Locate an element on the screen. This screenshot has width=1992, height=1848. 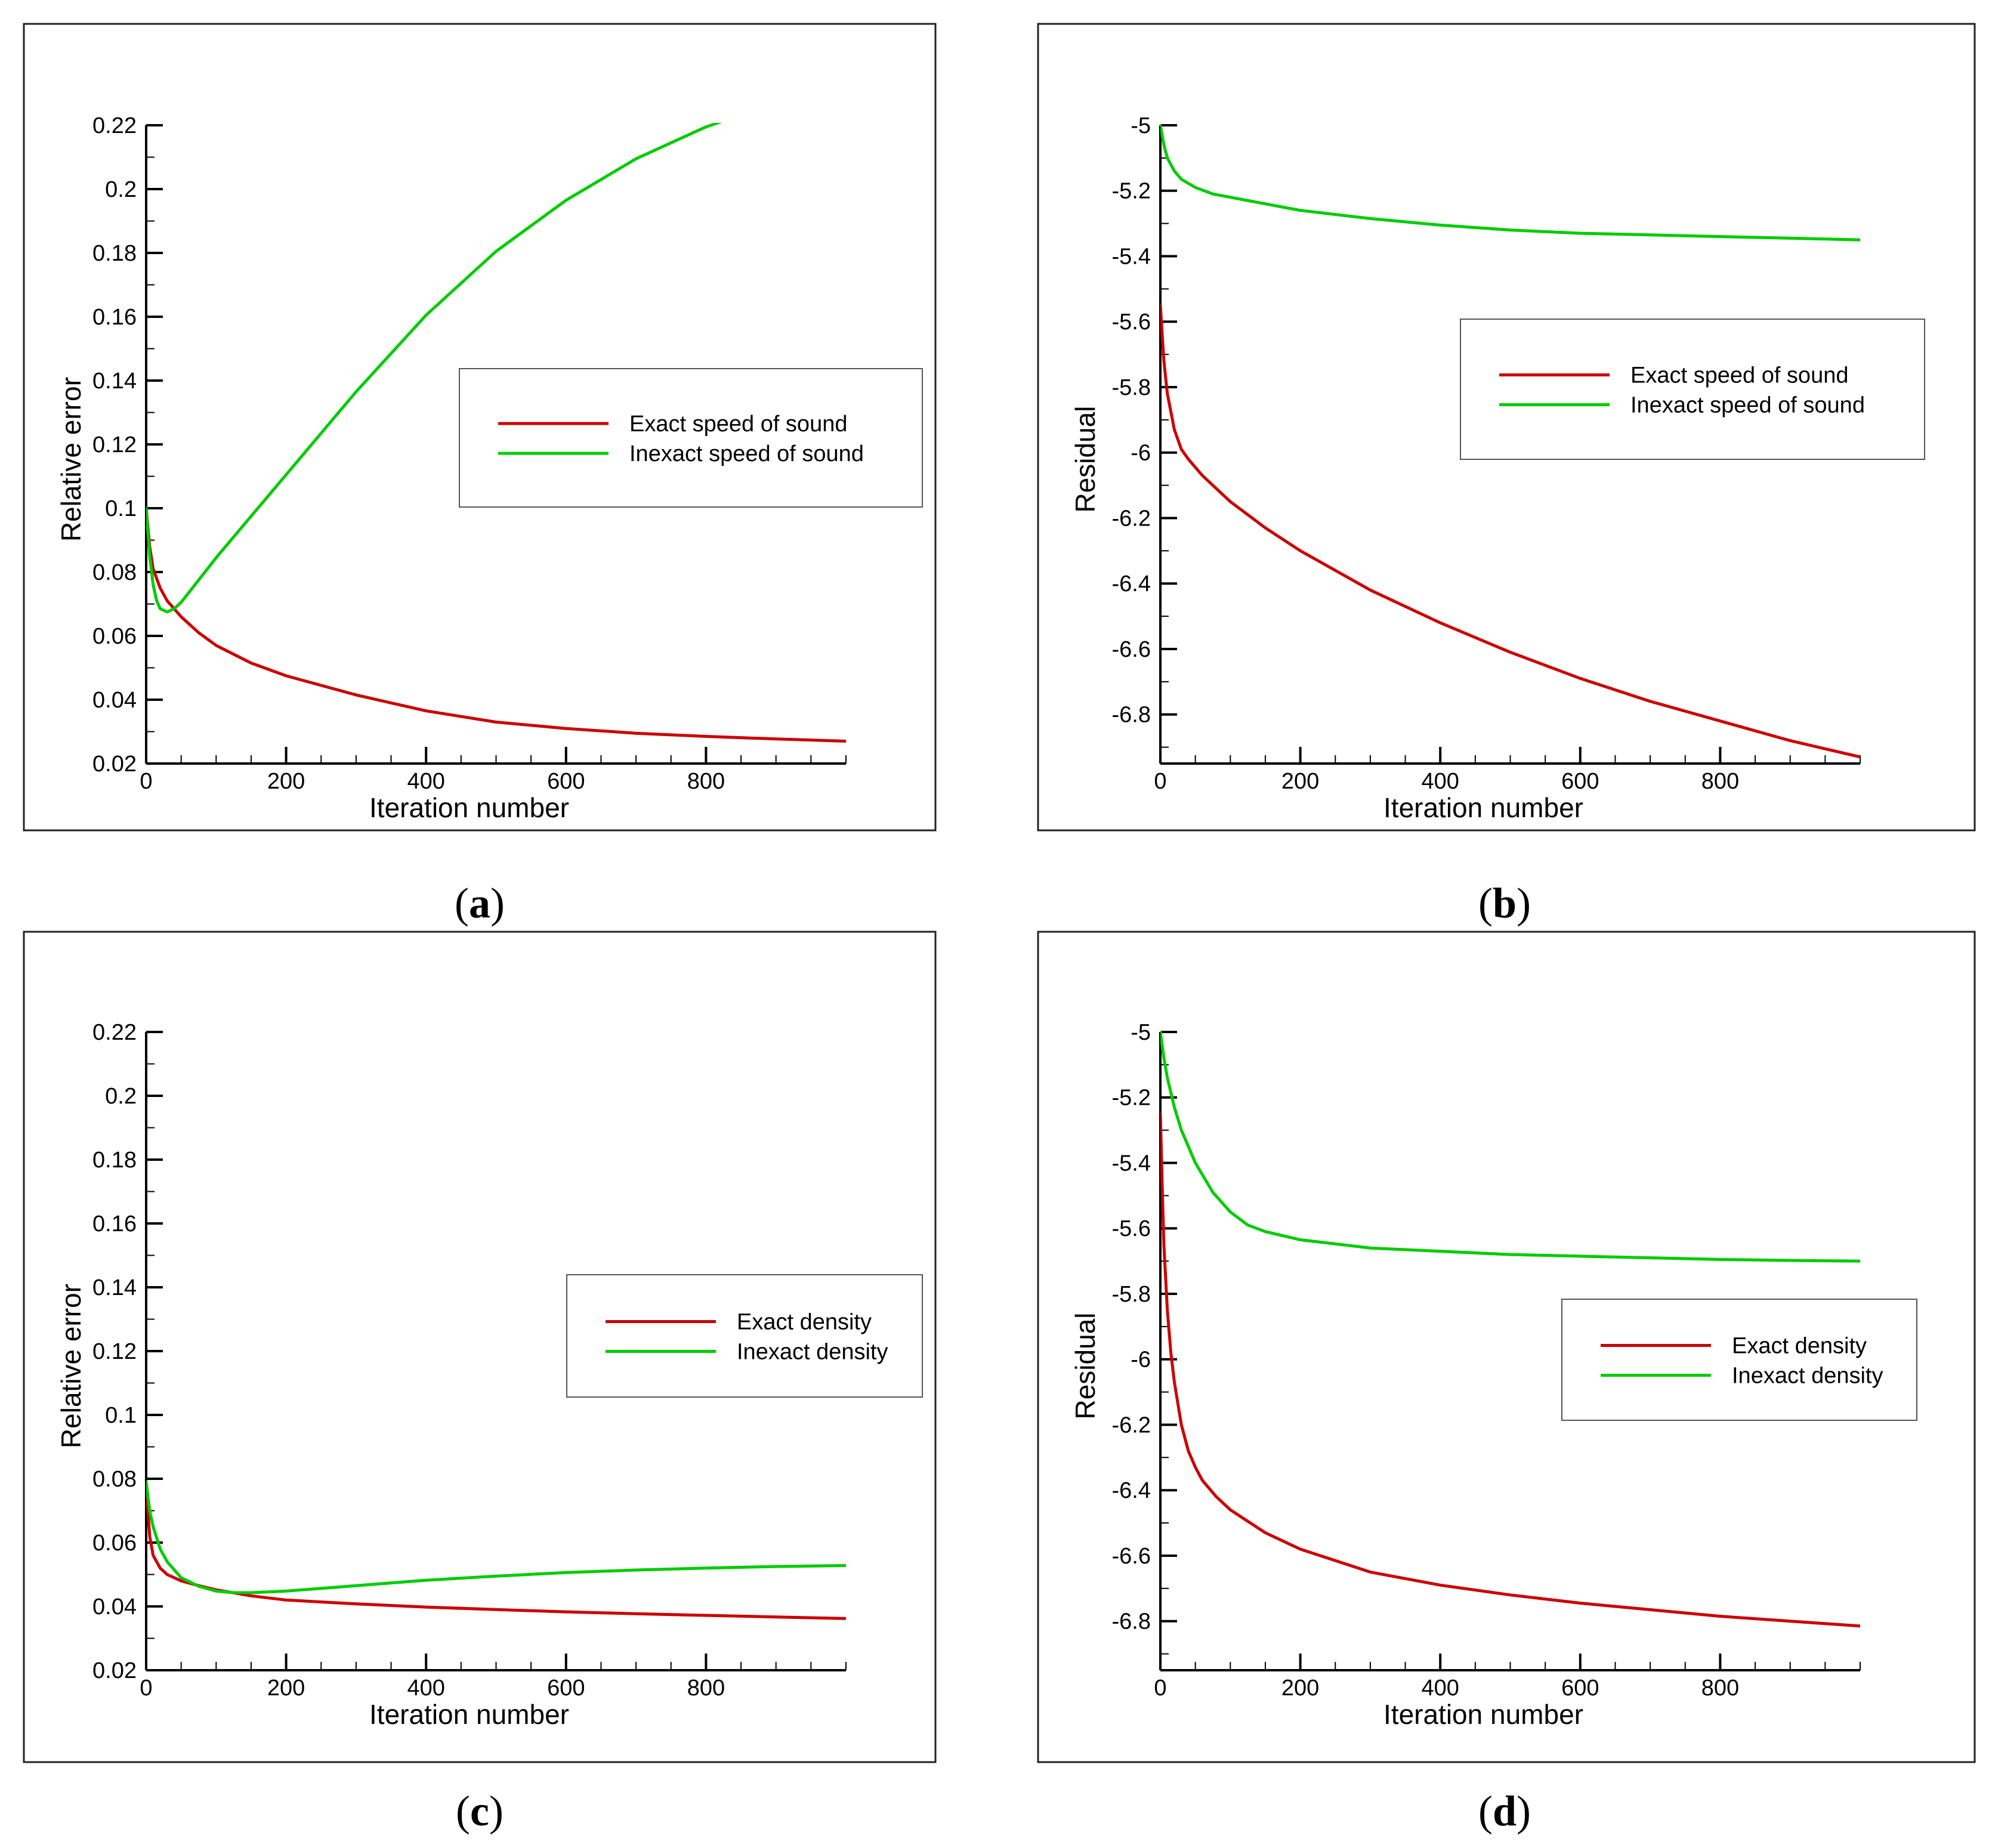
caption-letter: d is located at coordinates (1505, 1811).